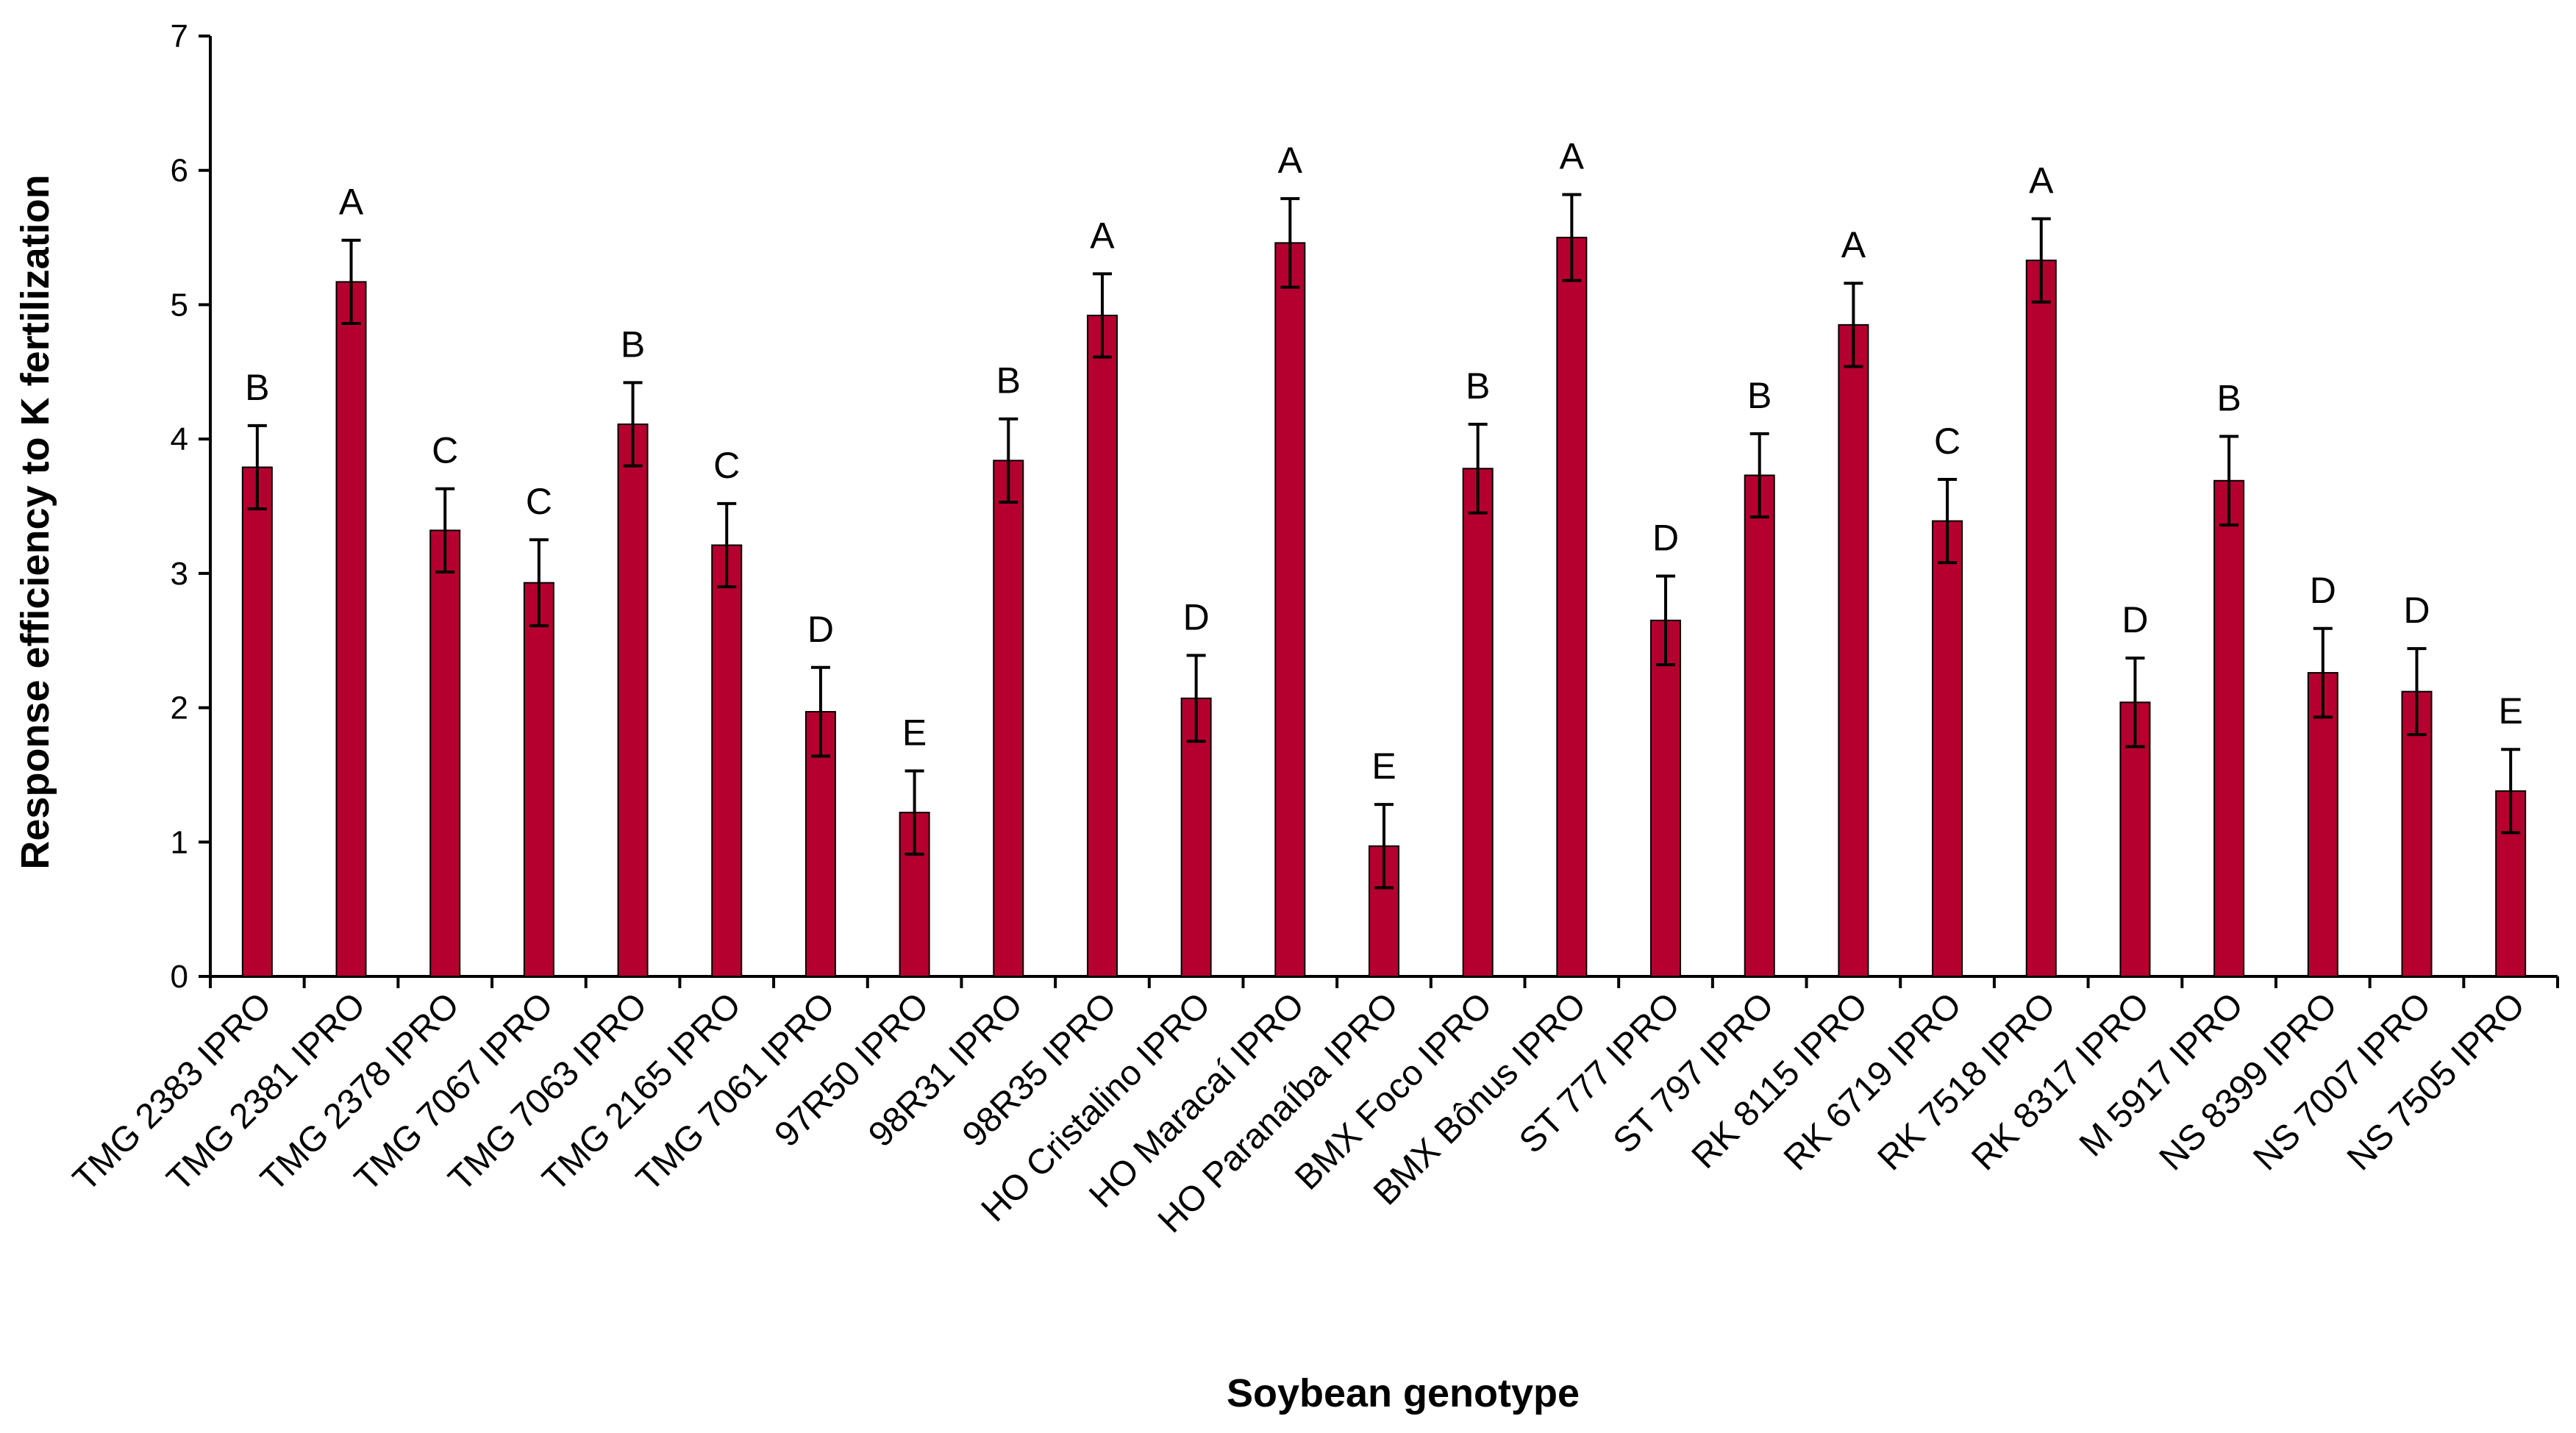 This screenshot has height=1433, width=2576. I want to click on y-tick-label: 3, so click(179, 574).